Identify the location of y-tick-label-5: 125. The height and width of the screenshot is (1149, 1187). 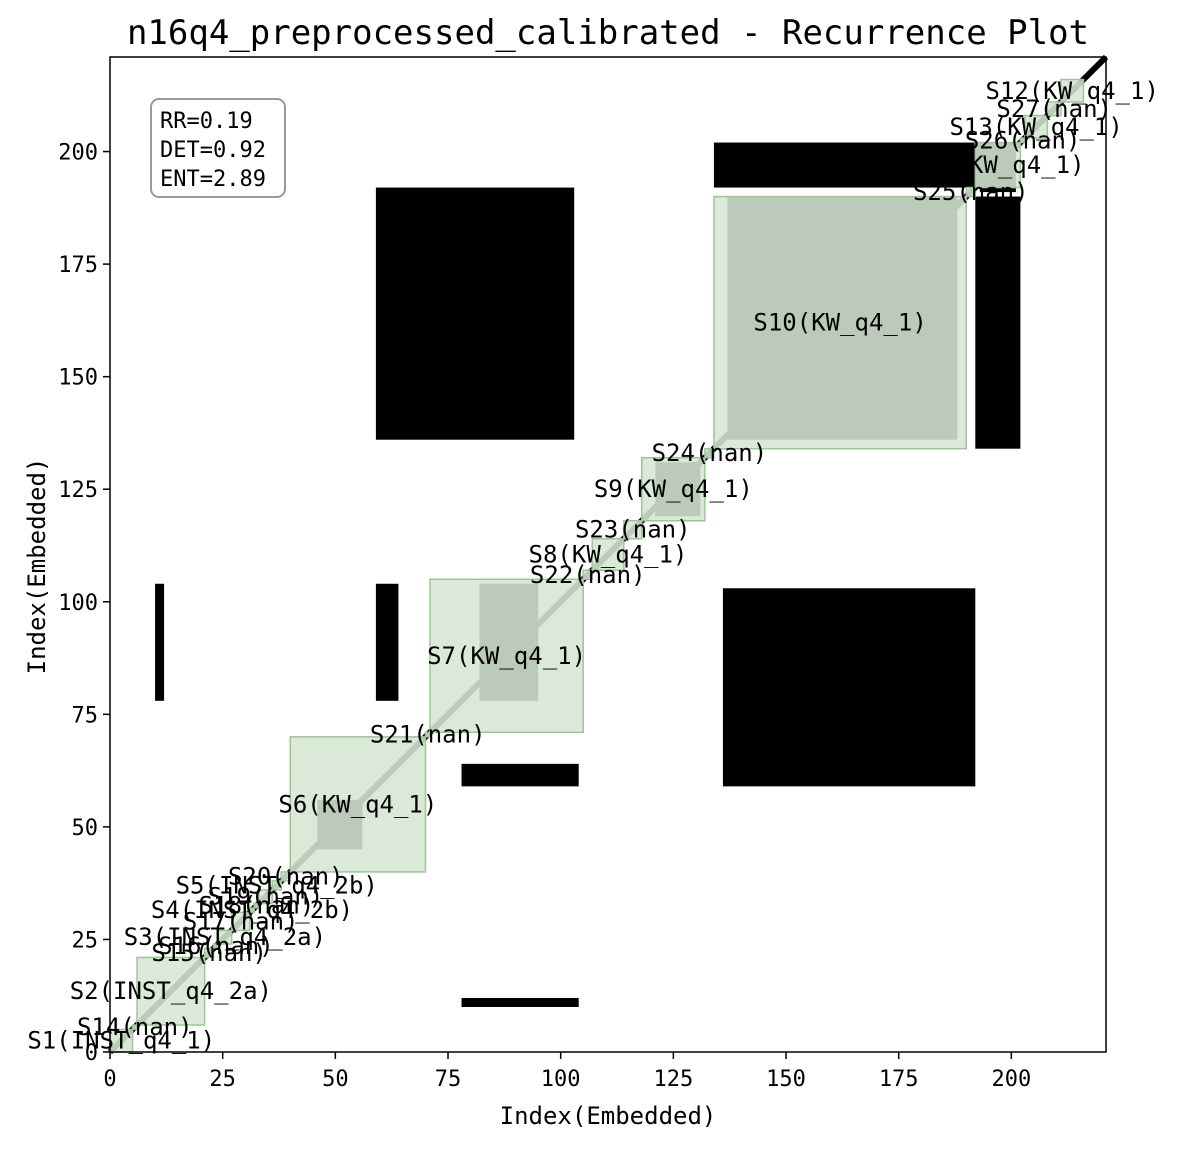
(78, 490).